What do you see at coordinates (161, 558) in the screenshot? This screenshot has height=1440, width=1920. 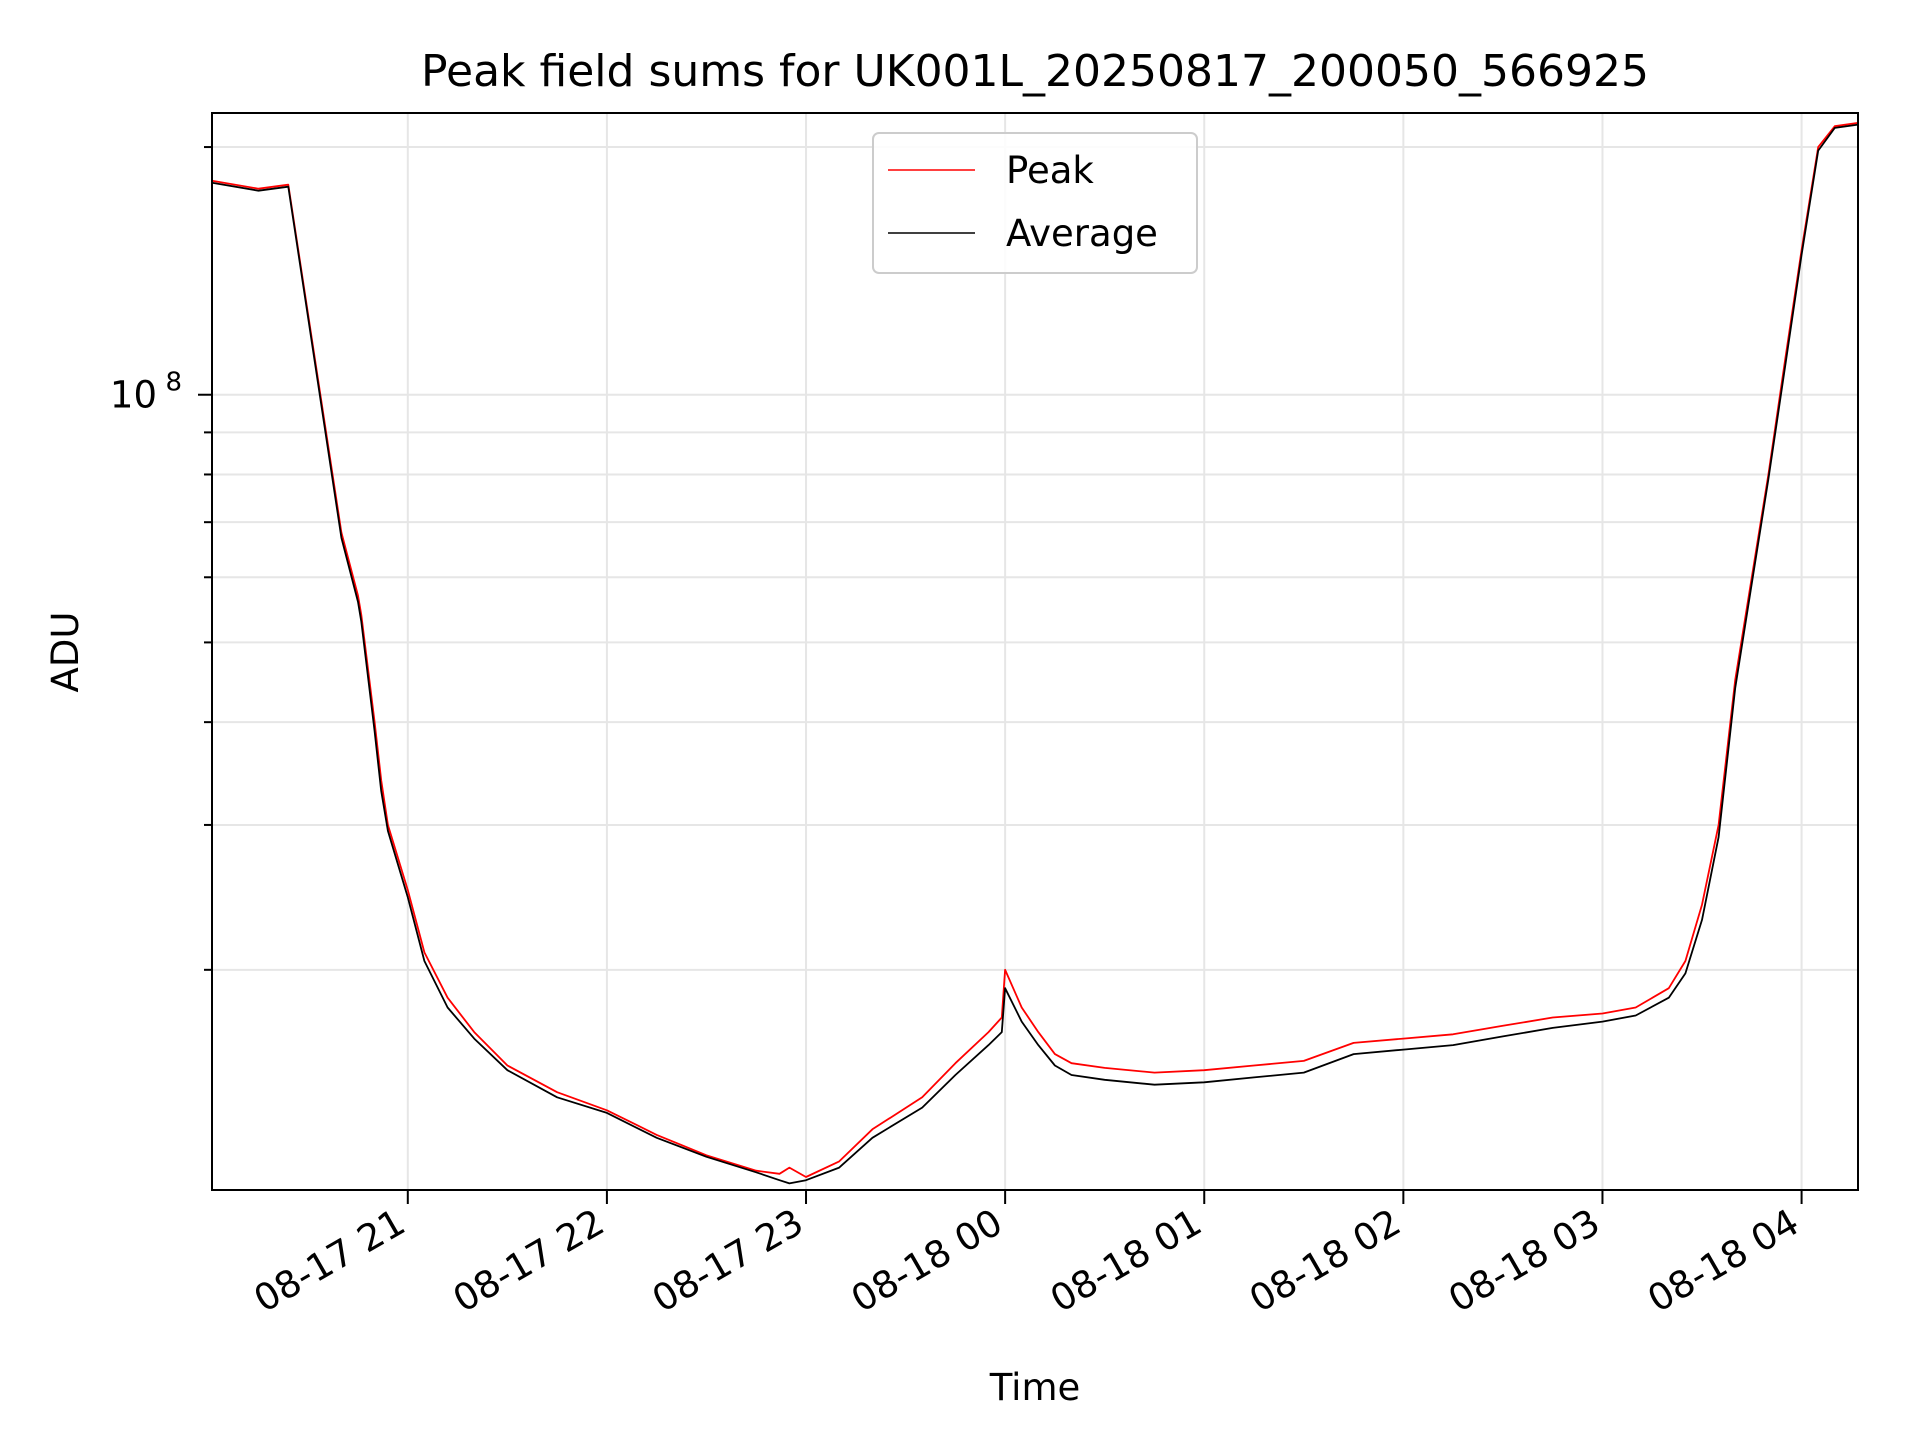 I see `y-axis-ticks: 10 8` at bounding box center [161, 558].